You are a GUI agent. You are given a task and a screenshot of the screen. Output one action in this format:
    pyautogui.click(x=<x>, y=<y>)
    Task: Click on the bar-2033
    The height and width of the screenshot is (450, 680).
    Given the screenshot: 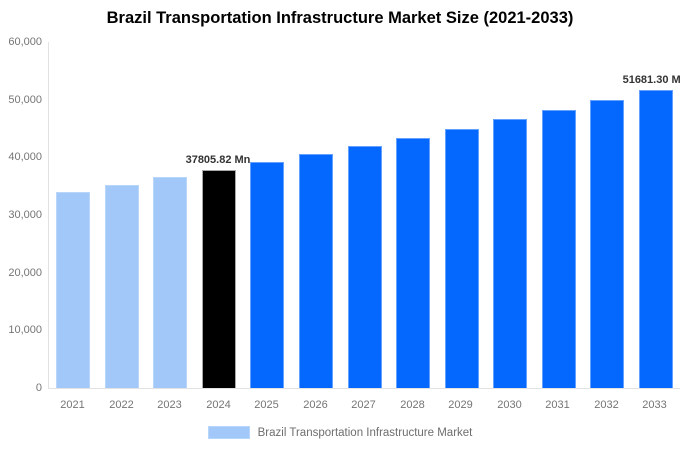 What is the action you would take?
    pyautogui.click(x=656, y=239)
    